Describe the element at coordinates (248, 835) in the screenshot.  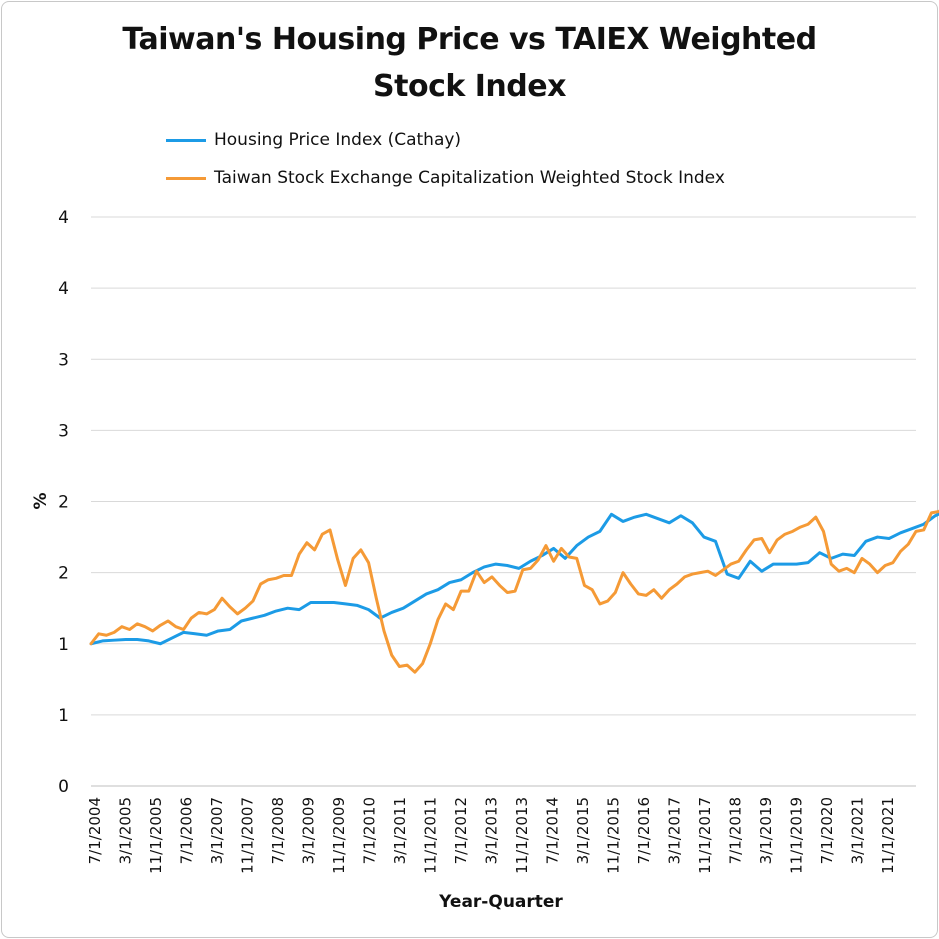
I see `x-tick-label: 11/1/2007` at that location.